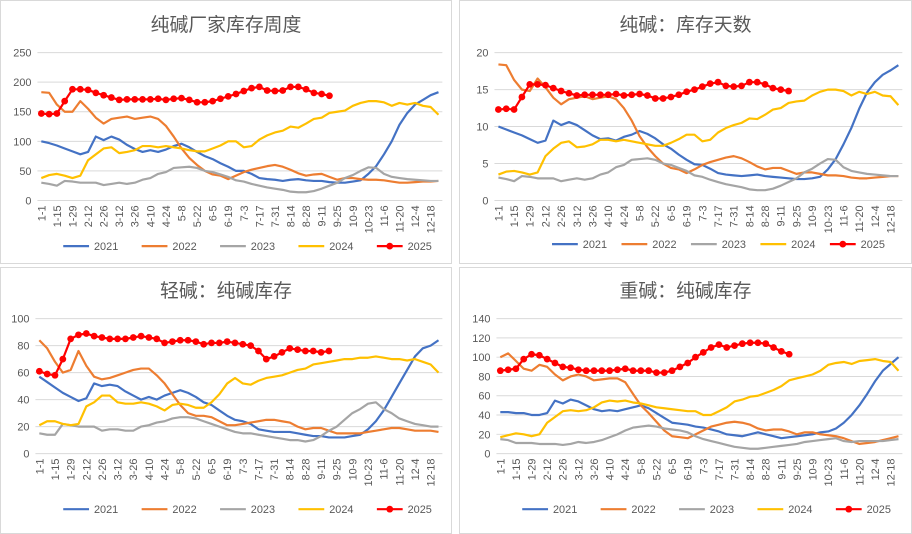  Describe the element at coordinates (40, 467) in the screenshot. I see `x-tick-label: 1-1` at that location.